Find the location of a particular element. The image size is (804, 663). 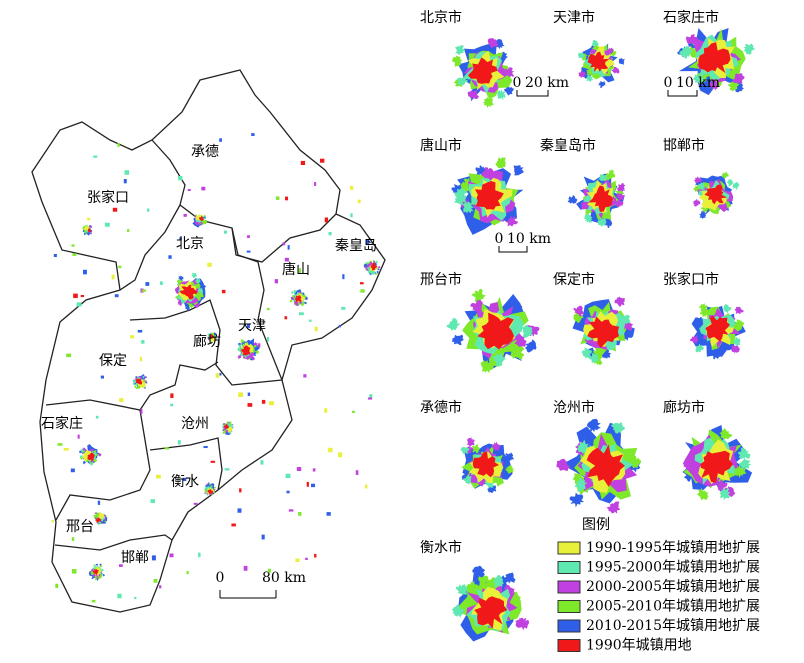

region-label: 张家口 is located at coordinates (108, 197).